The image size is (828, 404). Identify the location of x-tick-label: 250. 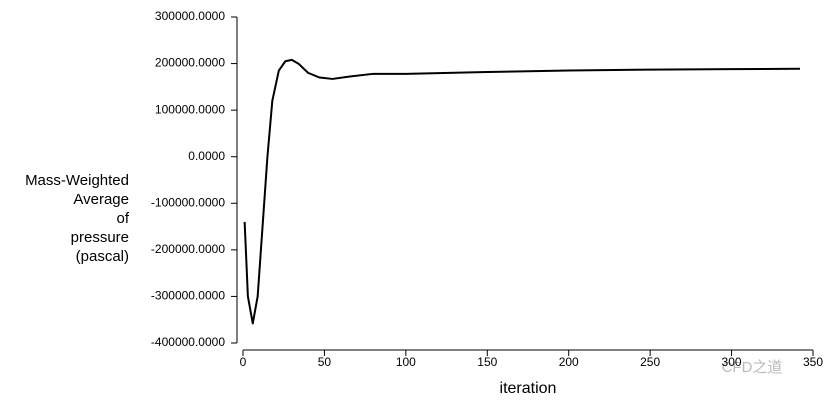
(650, 362).